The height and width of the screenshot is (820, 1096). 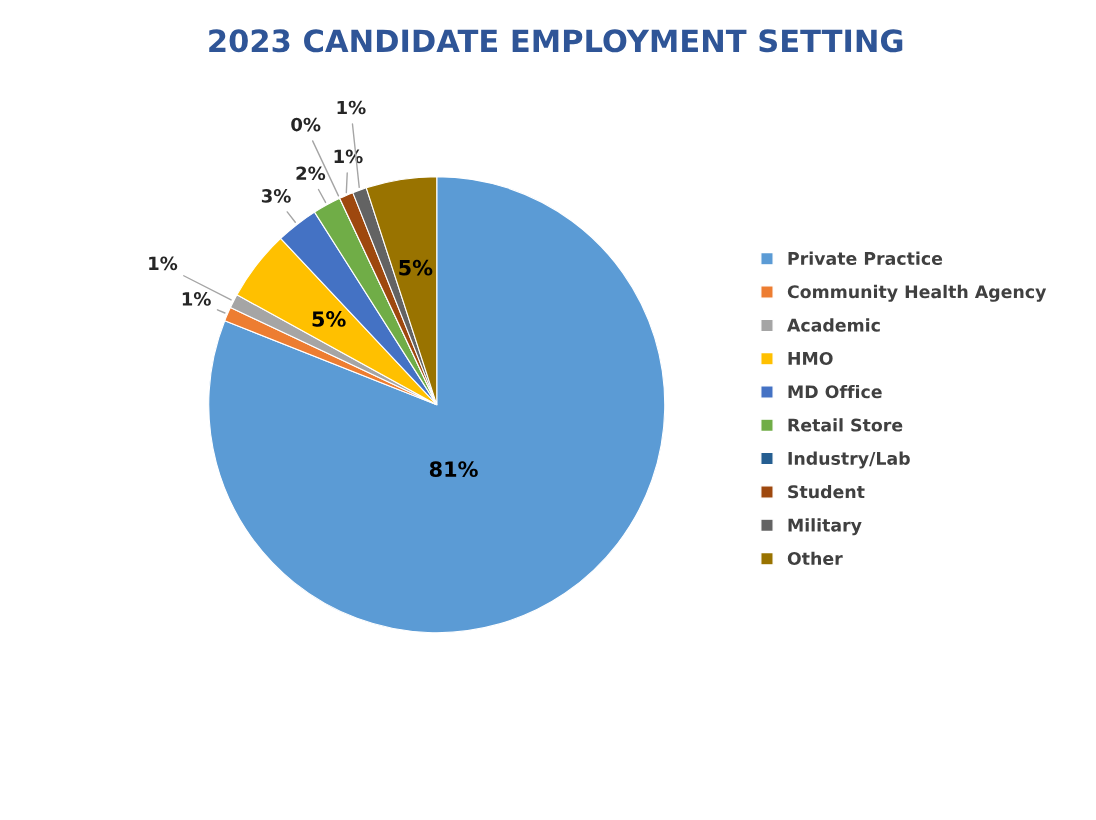 What do you see at coordinates (815, 558) in the screenshot?
I see `legend-label: Other` at bounding box center [815, 558].